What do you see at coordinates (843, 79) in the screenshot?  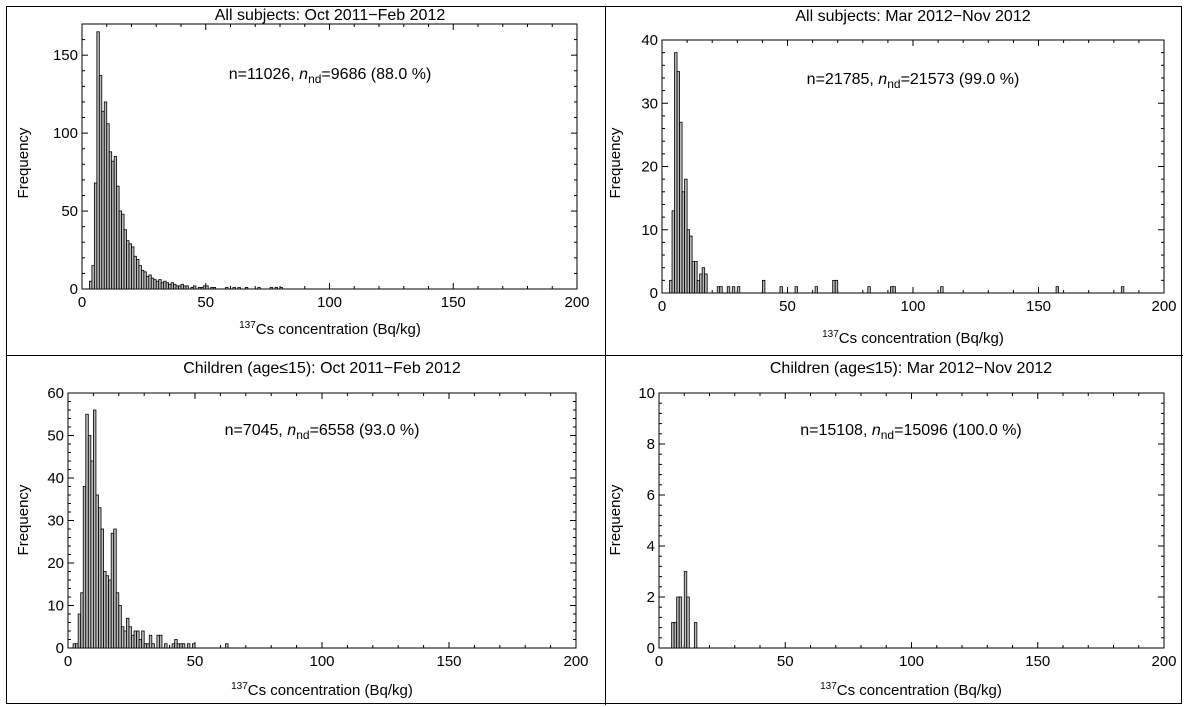 I see `annotation-prefix: n=21785,` at bounding box center [843, 79].